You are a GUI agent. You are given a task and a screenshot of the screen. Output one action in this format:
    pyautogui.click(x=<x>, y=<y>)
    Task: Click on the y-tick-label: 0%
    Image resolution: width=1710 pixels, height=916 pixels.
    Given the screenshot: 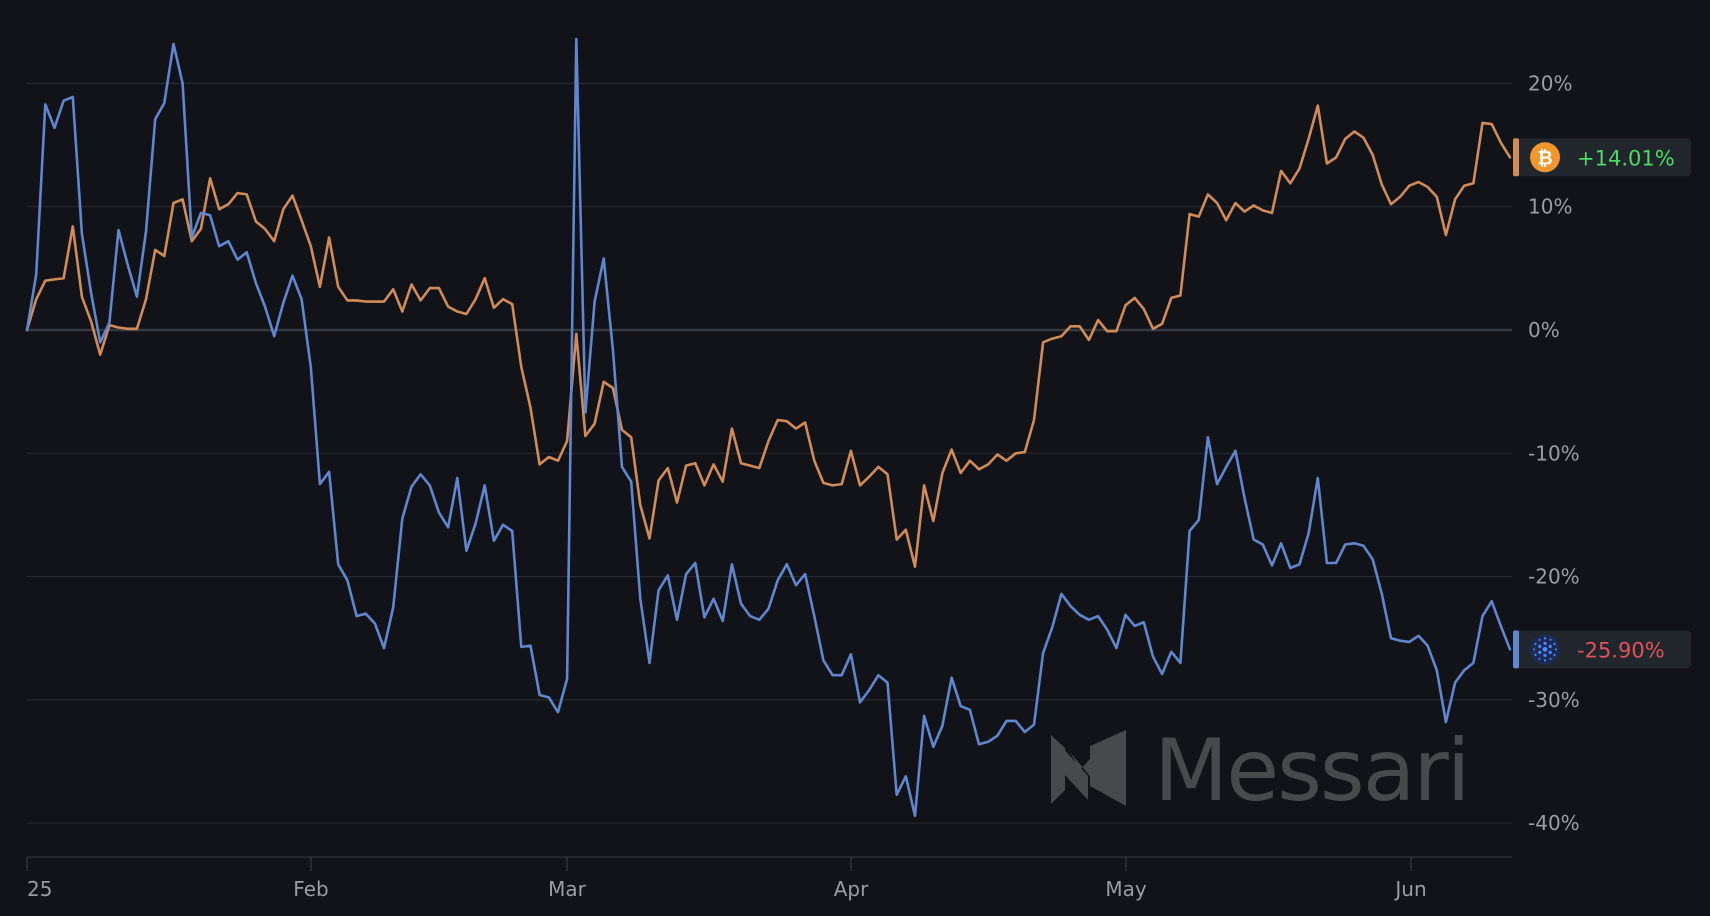 What is the action you would take?
    pyautogui.click(x=1544, y=330)
    